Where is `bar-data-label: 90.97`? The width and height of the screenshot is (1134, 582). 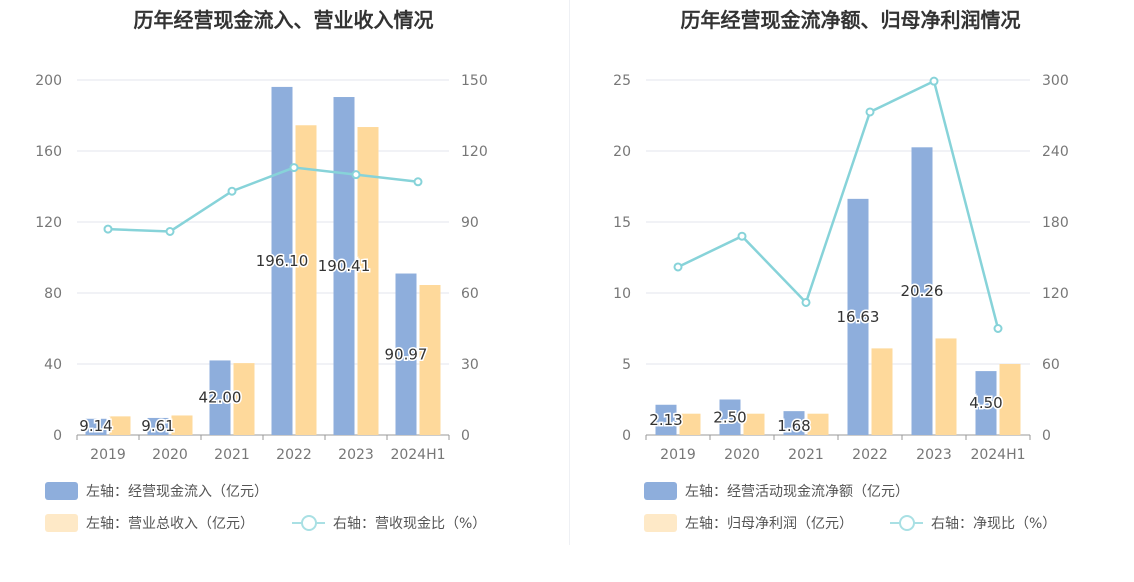 bar-data-label: 90.97 is located at coordinates (406, 354).